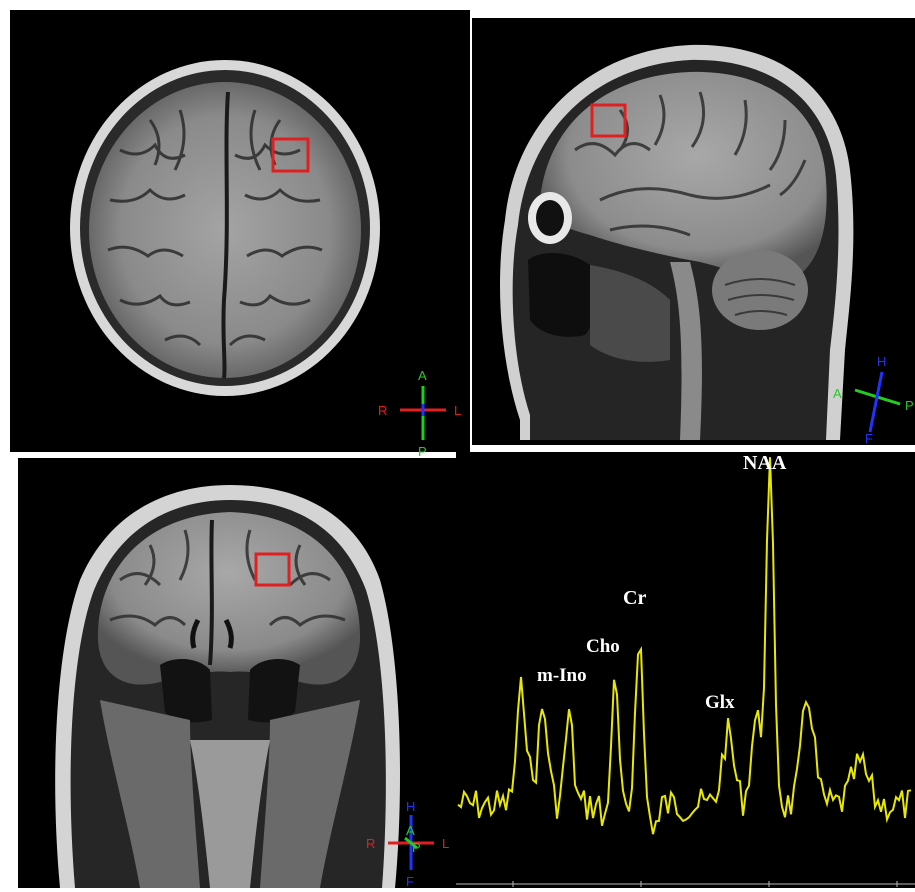 This screenshot has height=892, width=915. Describe the element at coordinates (720, 702) in the screenshot. I see `peak-label-glx: Glx` at that location.